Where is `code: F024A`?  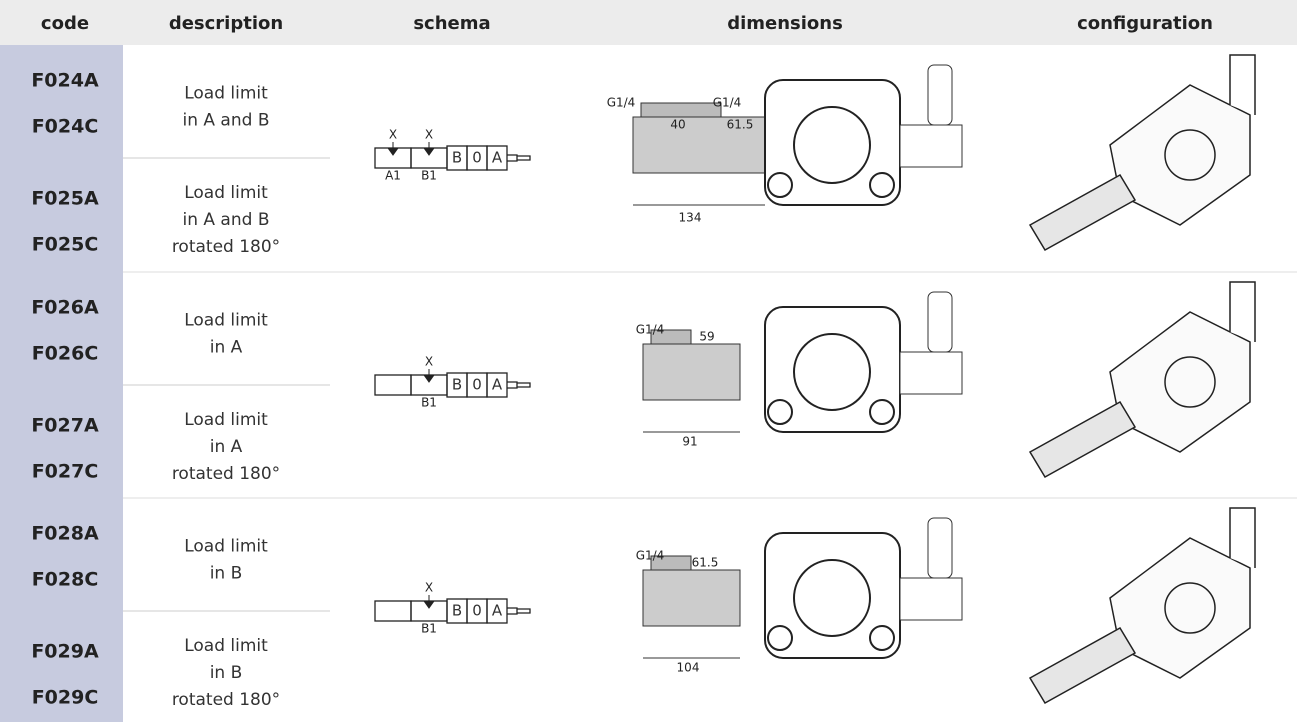
code: F024A is located at coordinates (65, 81).